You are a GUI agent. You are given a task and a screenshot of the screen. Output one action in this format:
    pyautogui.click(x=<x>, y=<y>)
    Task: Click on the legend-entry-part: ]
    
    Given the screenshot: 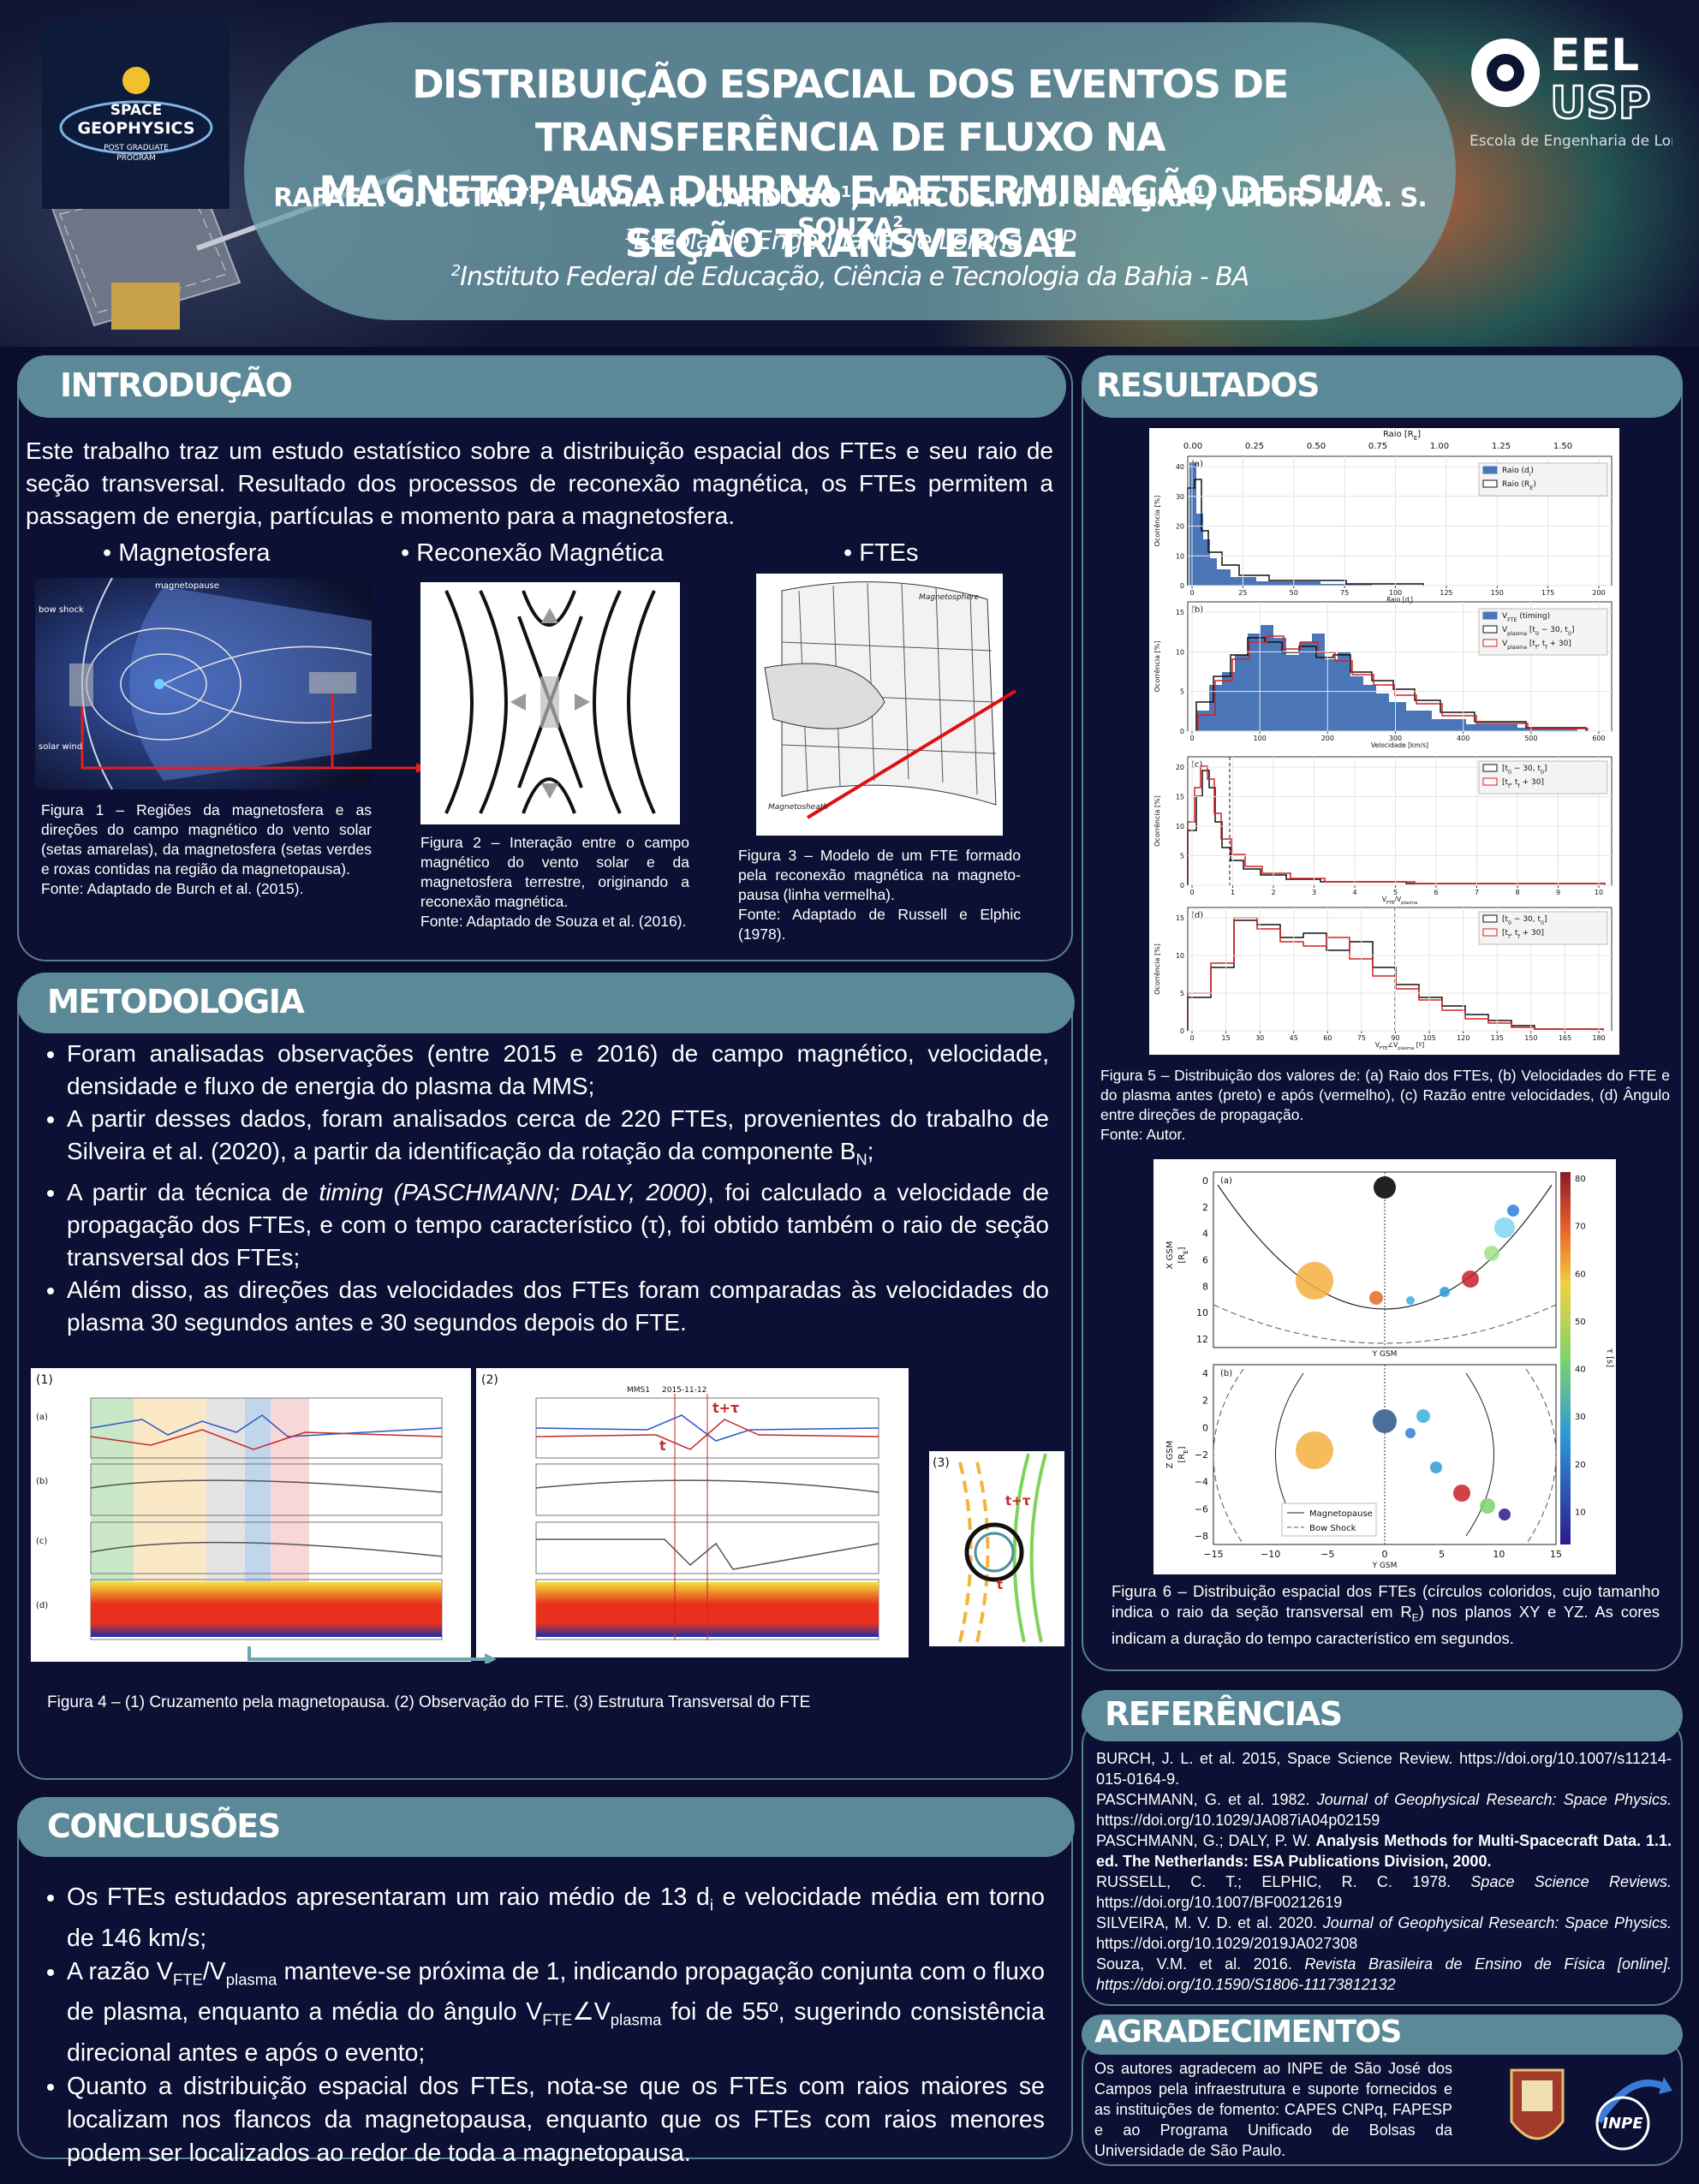 What is the action you would take?
    pyautogui.click(x=1545, y=769)
    